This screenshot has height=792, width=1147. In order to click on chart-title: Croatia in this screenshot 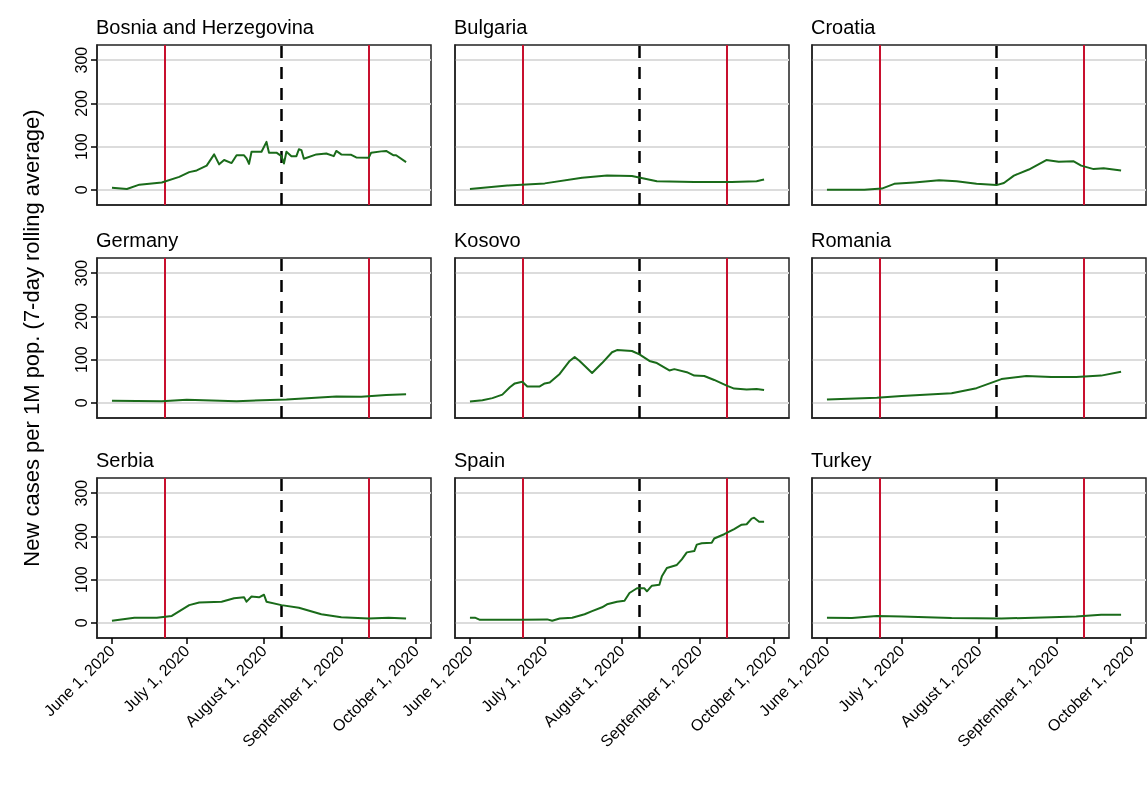, I will do `click(844, 26)`.